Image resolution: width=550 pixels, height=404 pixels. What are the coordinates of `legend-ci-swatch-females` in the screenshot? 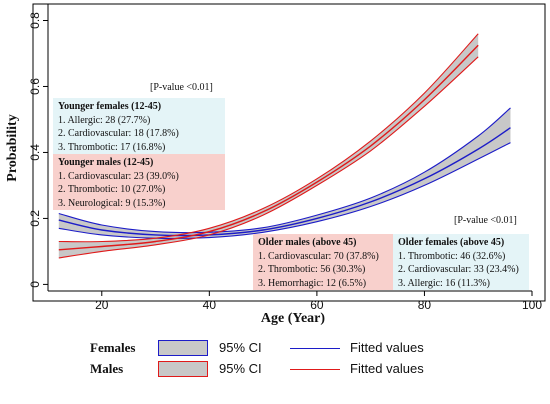 It's located at (183, 348).